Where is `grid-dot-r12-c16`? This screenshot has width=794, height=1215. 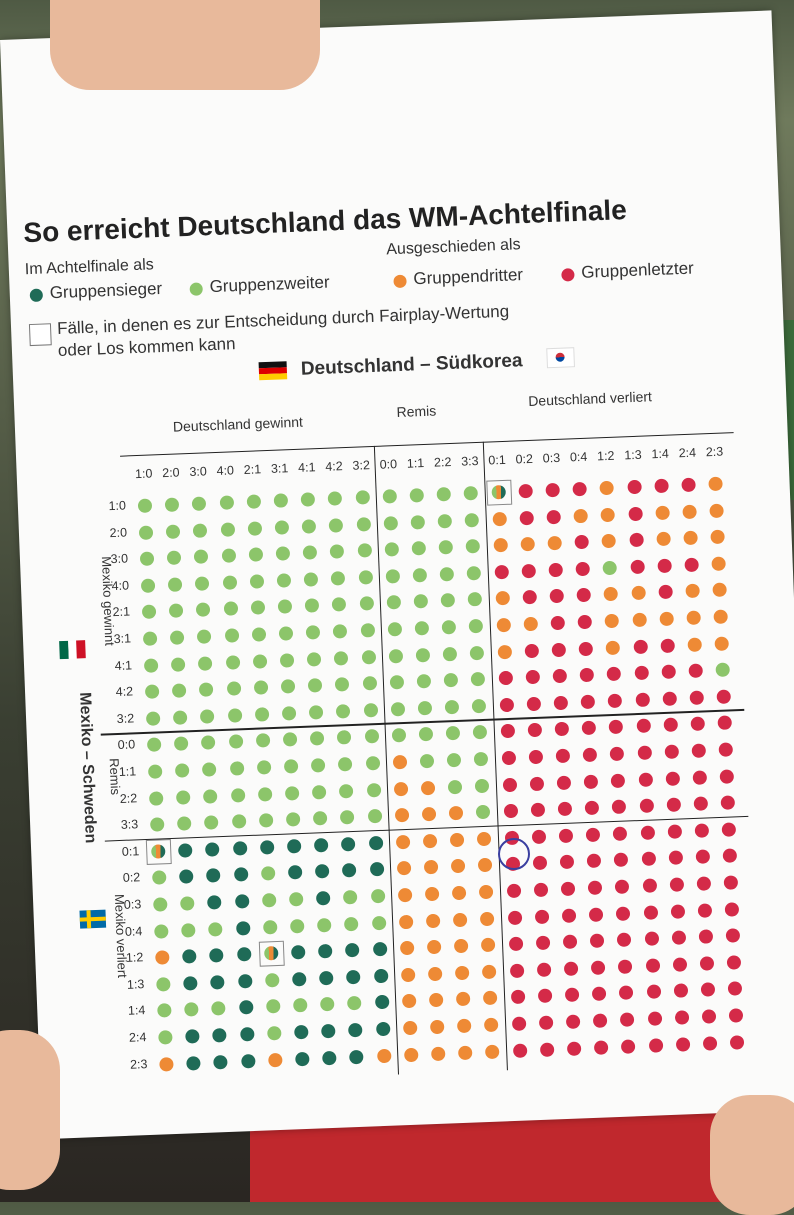
grid-dot-r12-c16 is located at coordinates (592, 808).